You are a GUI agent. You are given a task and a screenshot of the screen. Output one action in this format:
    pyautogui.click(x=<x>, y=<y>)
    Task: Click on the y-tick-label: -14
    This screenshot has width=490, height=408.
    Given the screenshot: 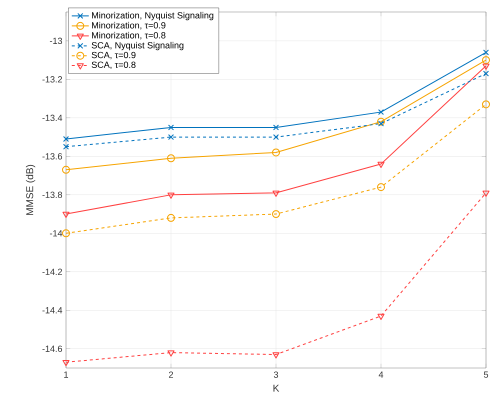 What is the action you would take?
    pyautogui.click(x=56, y=233)
    